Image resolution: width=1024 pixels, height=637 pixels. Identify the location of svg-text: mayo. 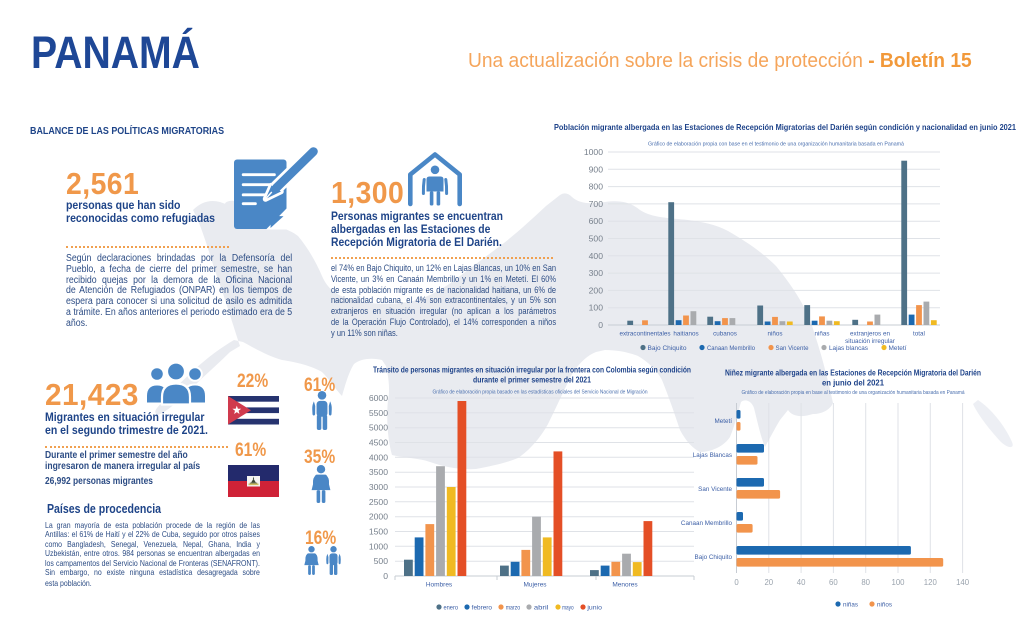
(568, 608).